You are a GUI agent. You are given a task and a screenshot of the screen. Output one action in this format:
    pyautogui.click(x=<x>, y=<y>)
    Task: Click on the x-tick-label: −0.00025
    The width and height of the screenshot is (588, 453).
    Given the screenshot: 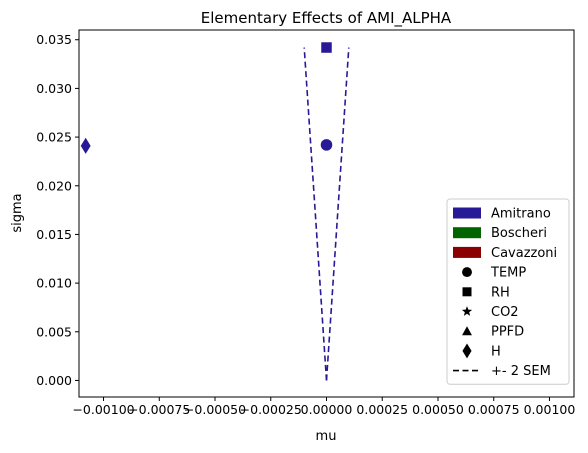 What is the action you would take?
    pyautogui.click(x=271, y=409)
    